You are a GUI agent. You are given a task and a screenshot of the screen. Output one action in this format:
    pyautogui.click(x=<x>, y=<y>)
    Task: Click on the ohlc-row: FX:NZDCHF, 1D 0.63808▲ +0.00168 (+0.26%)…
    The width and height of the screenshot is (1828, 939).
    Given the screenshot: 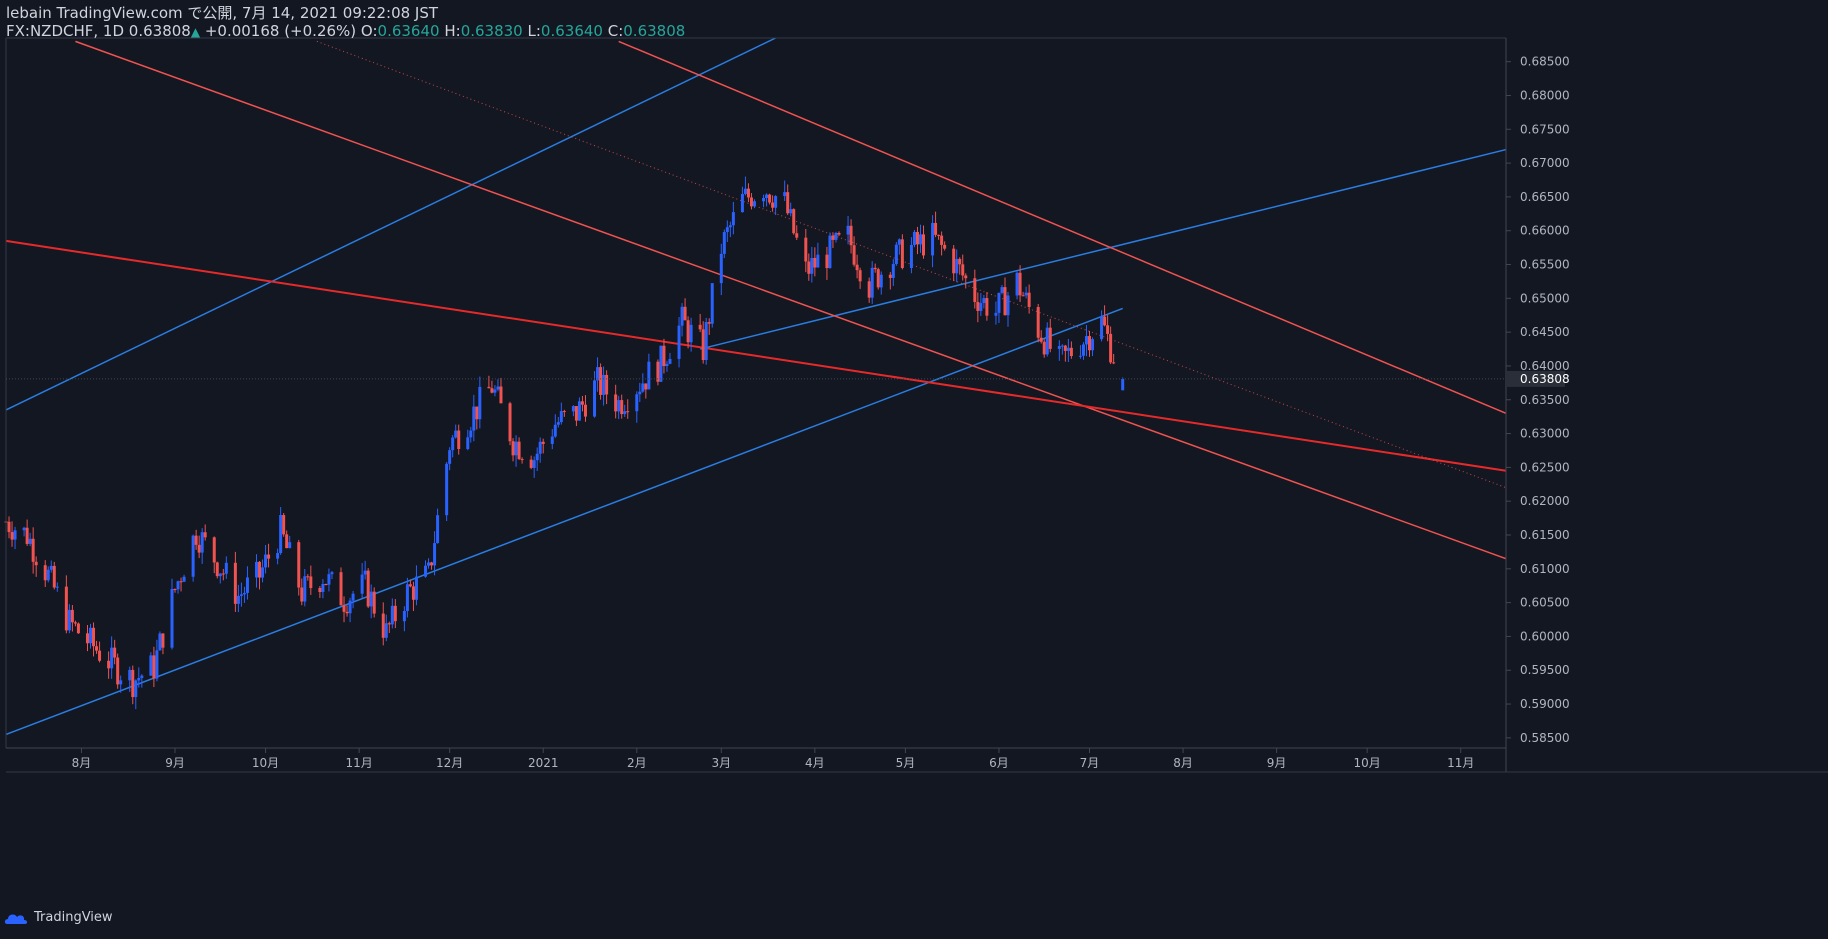 What is the action you would take?
    pyautogui.click(x=345, y=31)
    